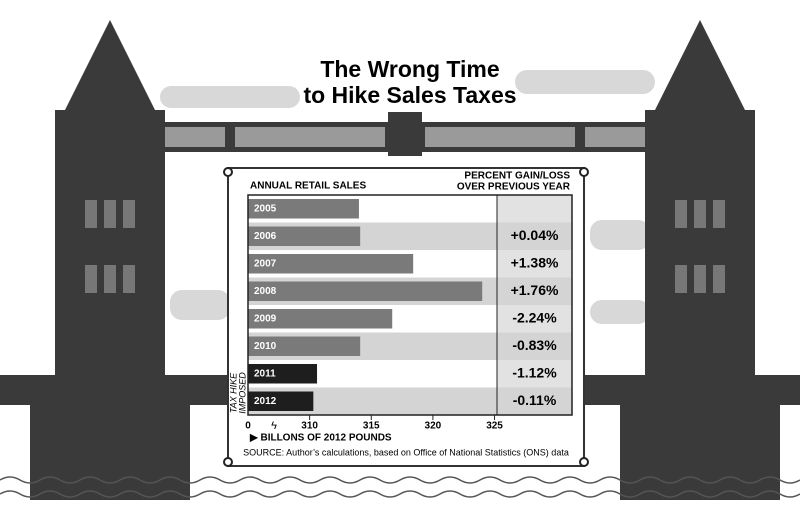 This screenshot has height=511, width=800. Describe the element at coordinates (274, 426) in the screenshot. I see `axis-break: ϟ` at that location.